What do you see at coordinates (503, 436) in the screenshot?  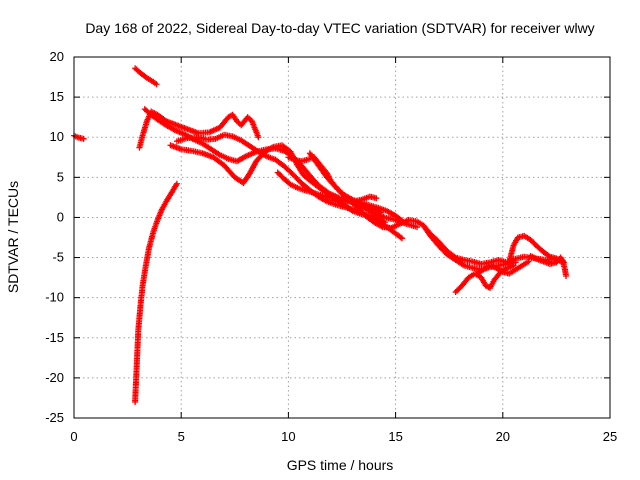 I see `x-tick-label: 20` at bounding box center [503, 436].